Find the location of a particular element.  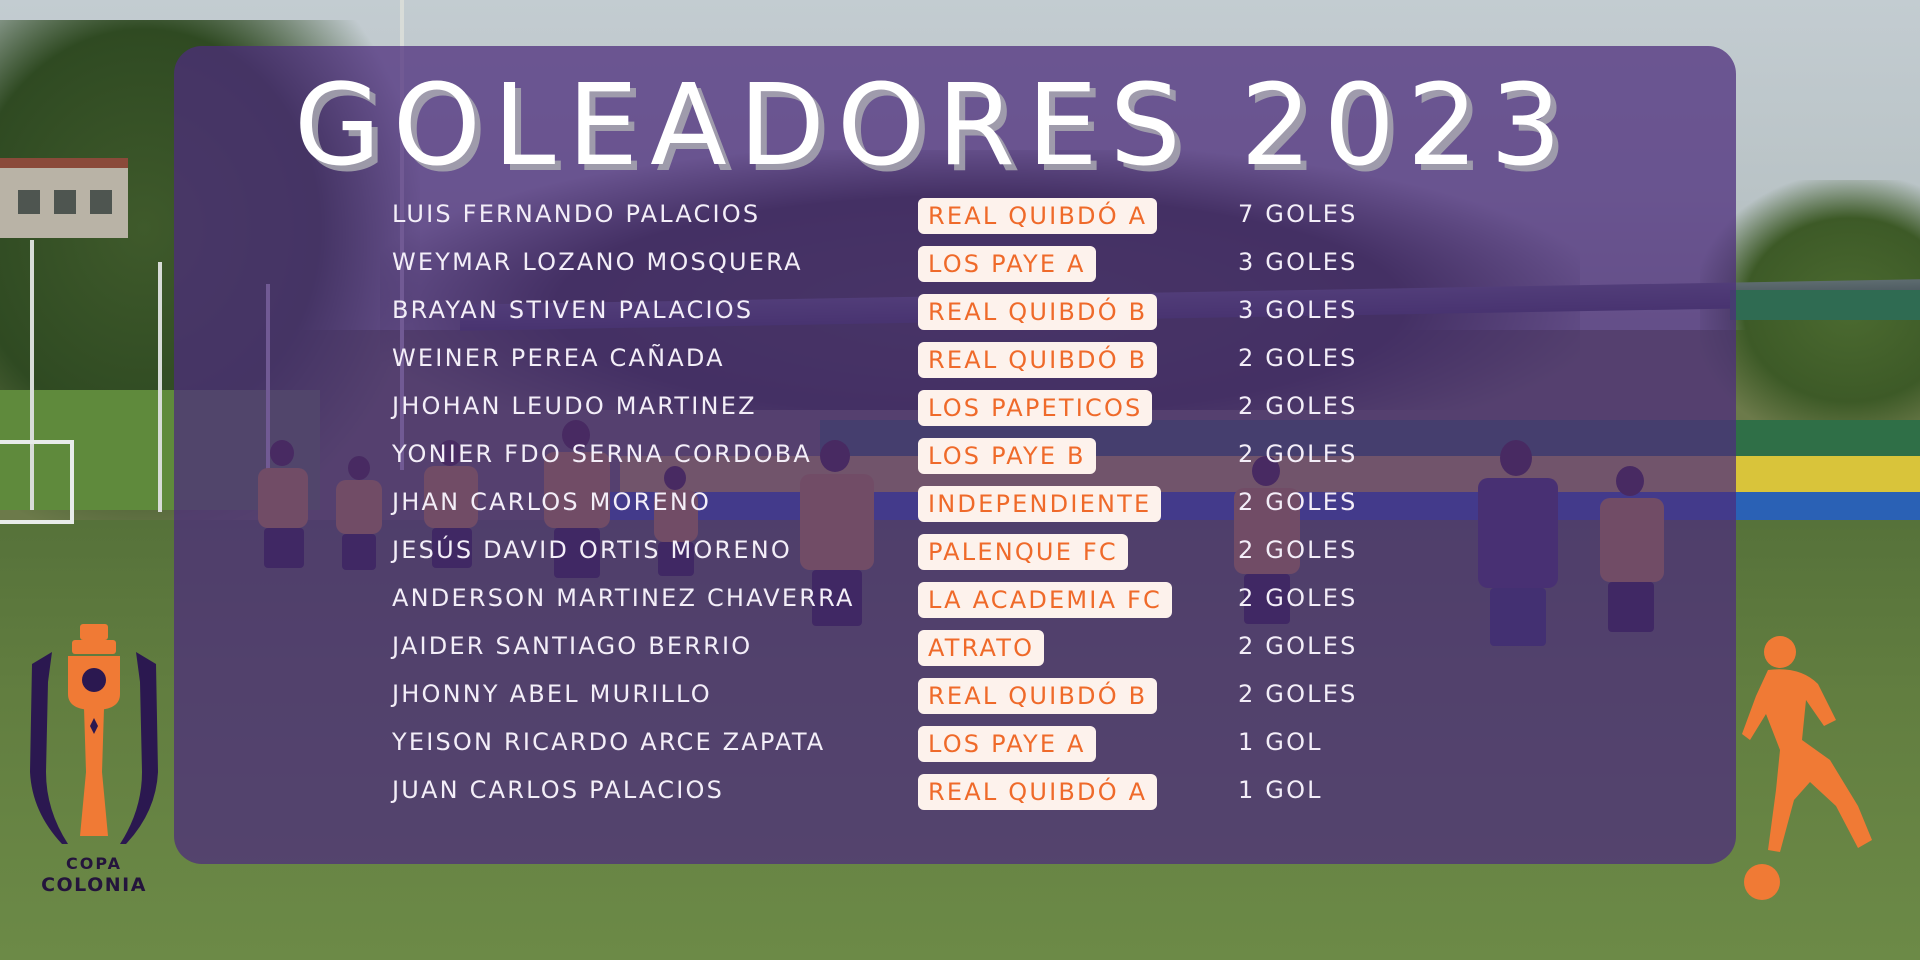

copa-colonia-logo: COPA COLONIA is located at coordinates (94, 762).